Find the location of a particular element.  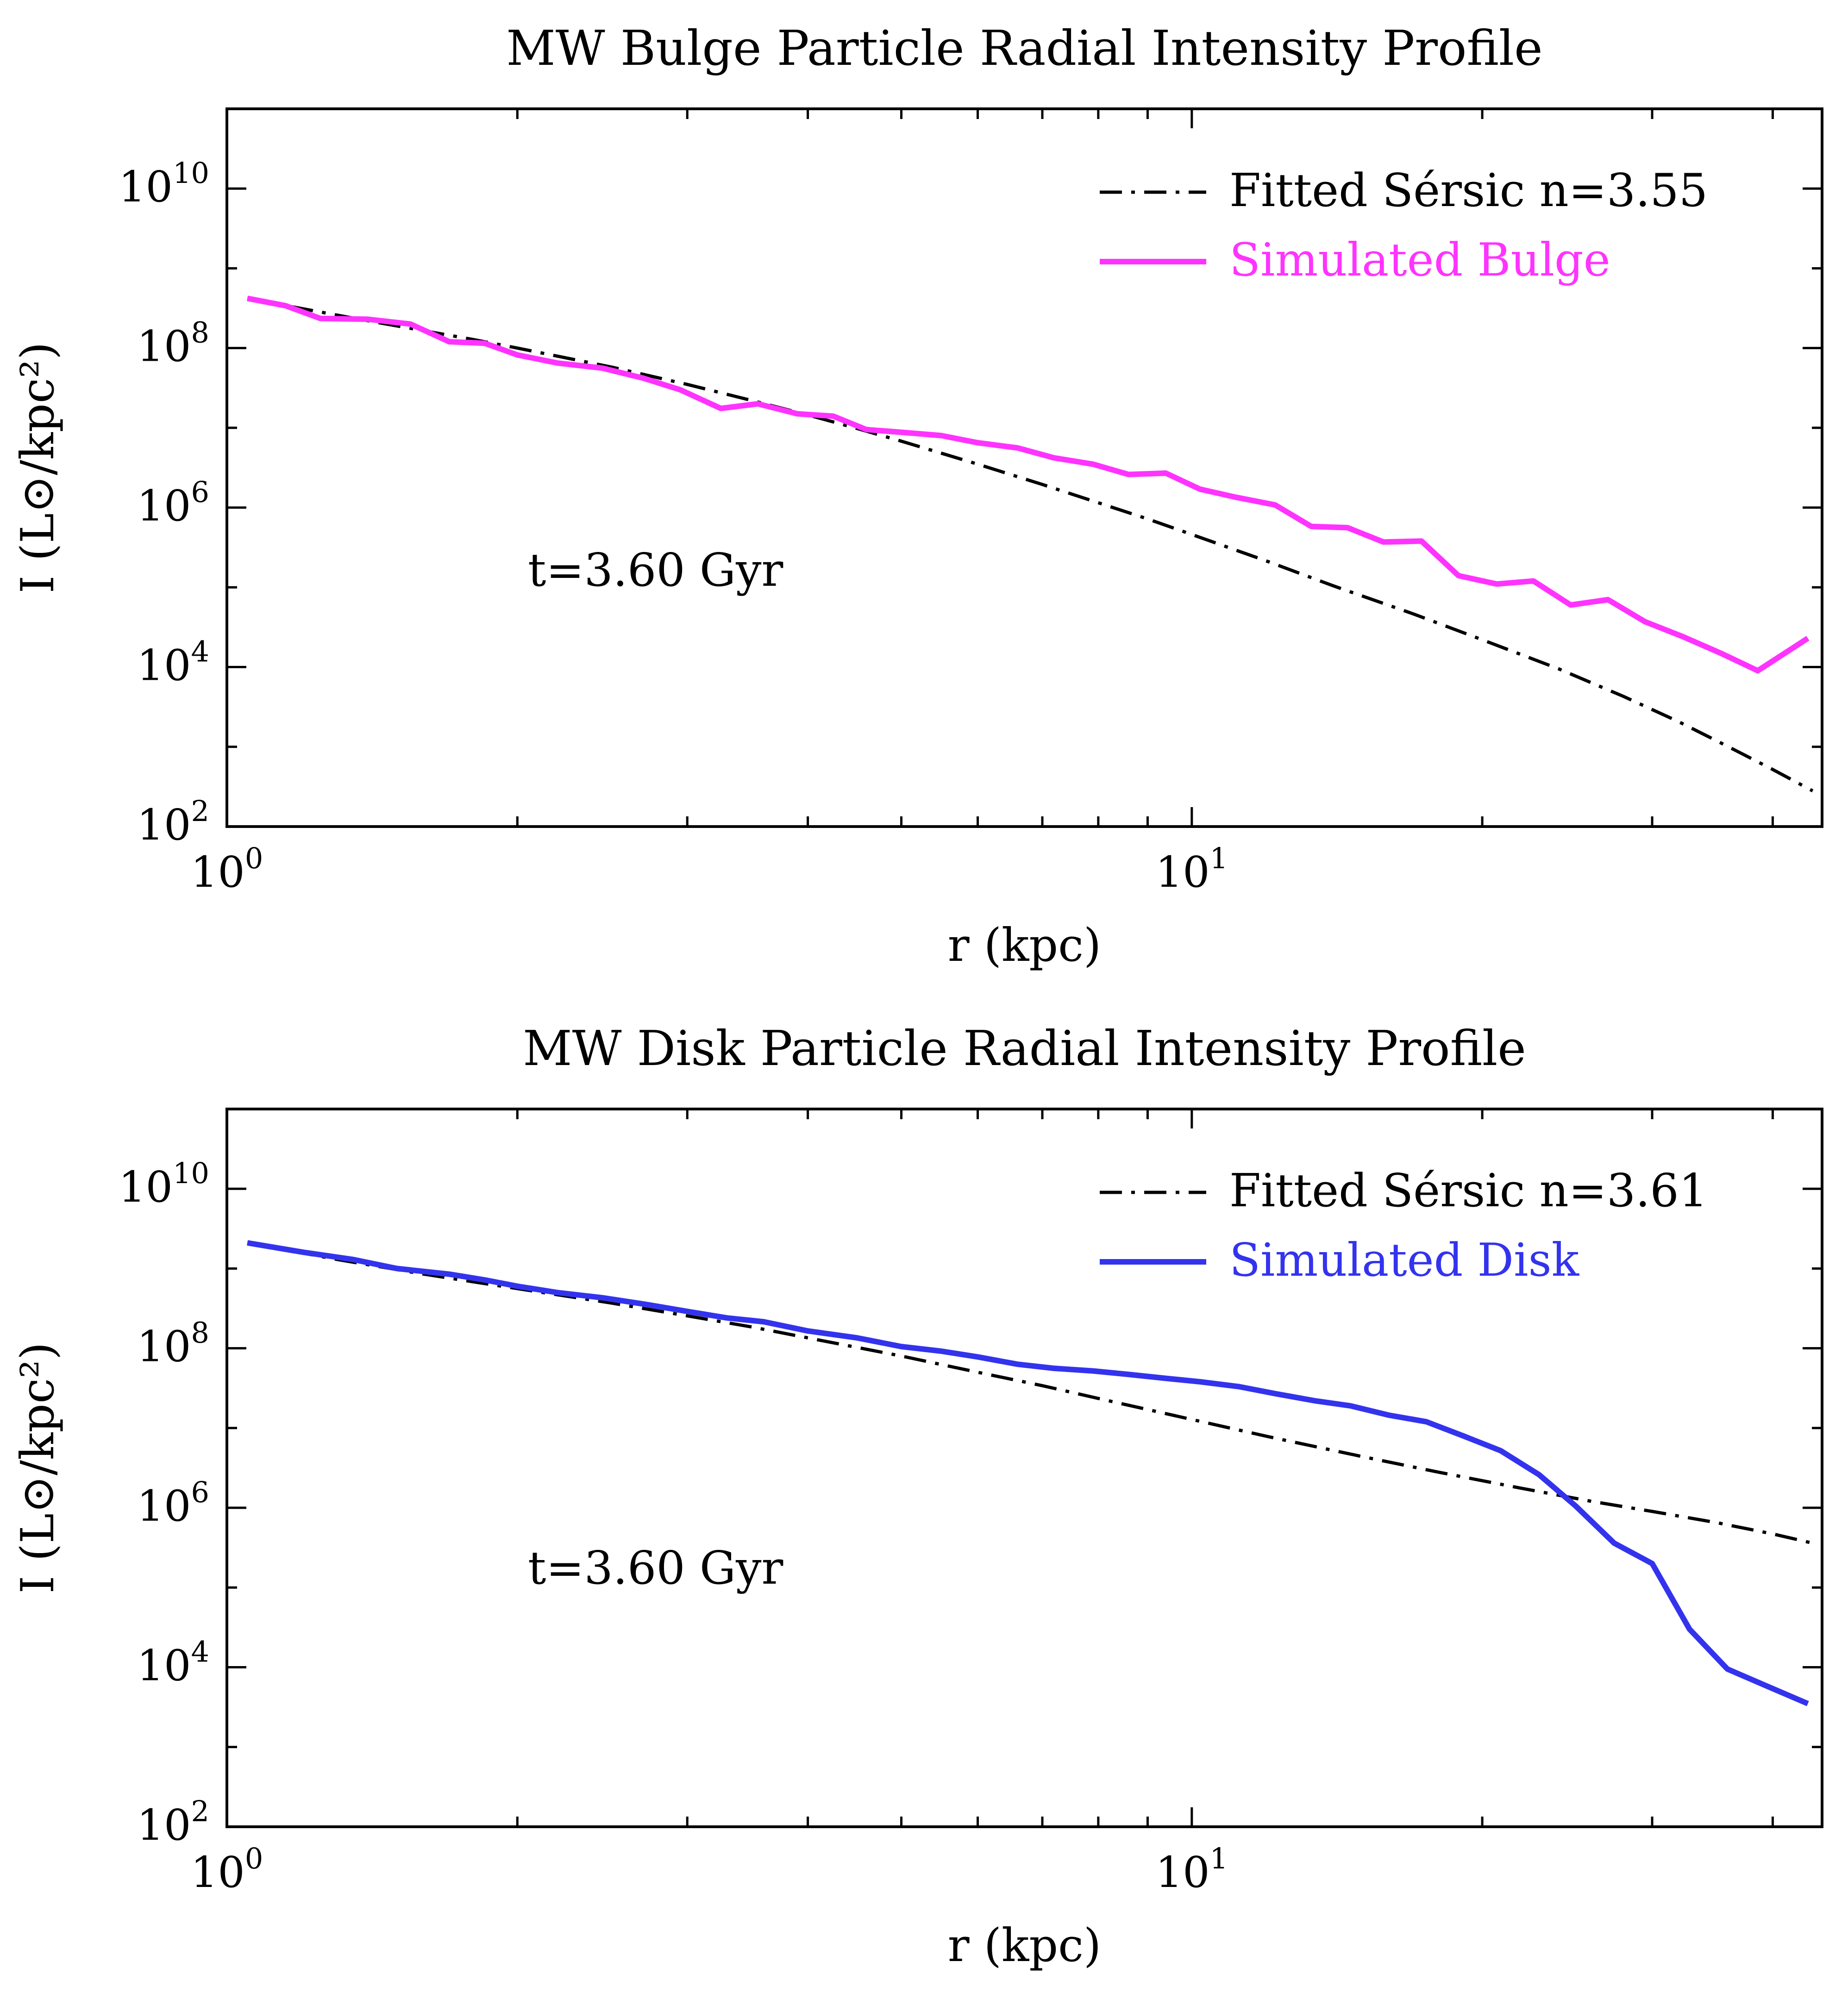

legend-entry: Simulated Disk is located at coordinates (1405, 1261).